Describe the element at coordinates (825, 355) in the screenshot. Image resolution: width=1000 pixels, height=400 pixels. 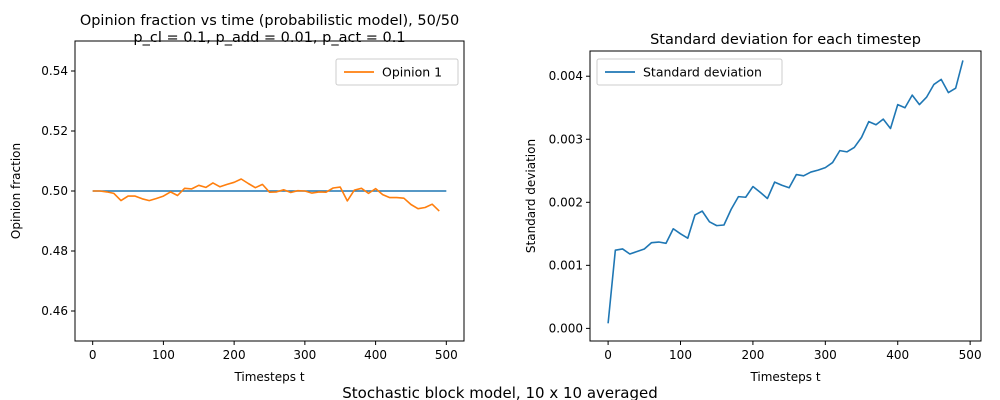
I see `chart-2-x-tick-label-3: 300` at that location.